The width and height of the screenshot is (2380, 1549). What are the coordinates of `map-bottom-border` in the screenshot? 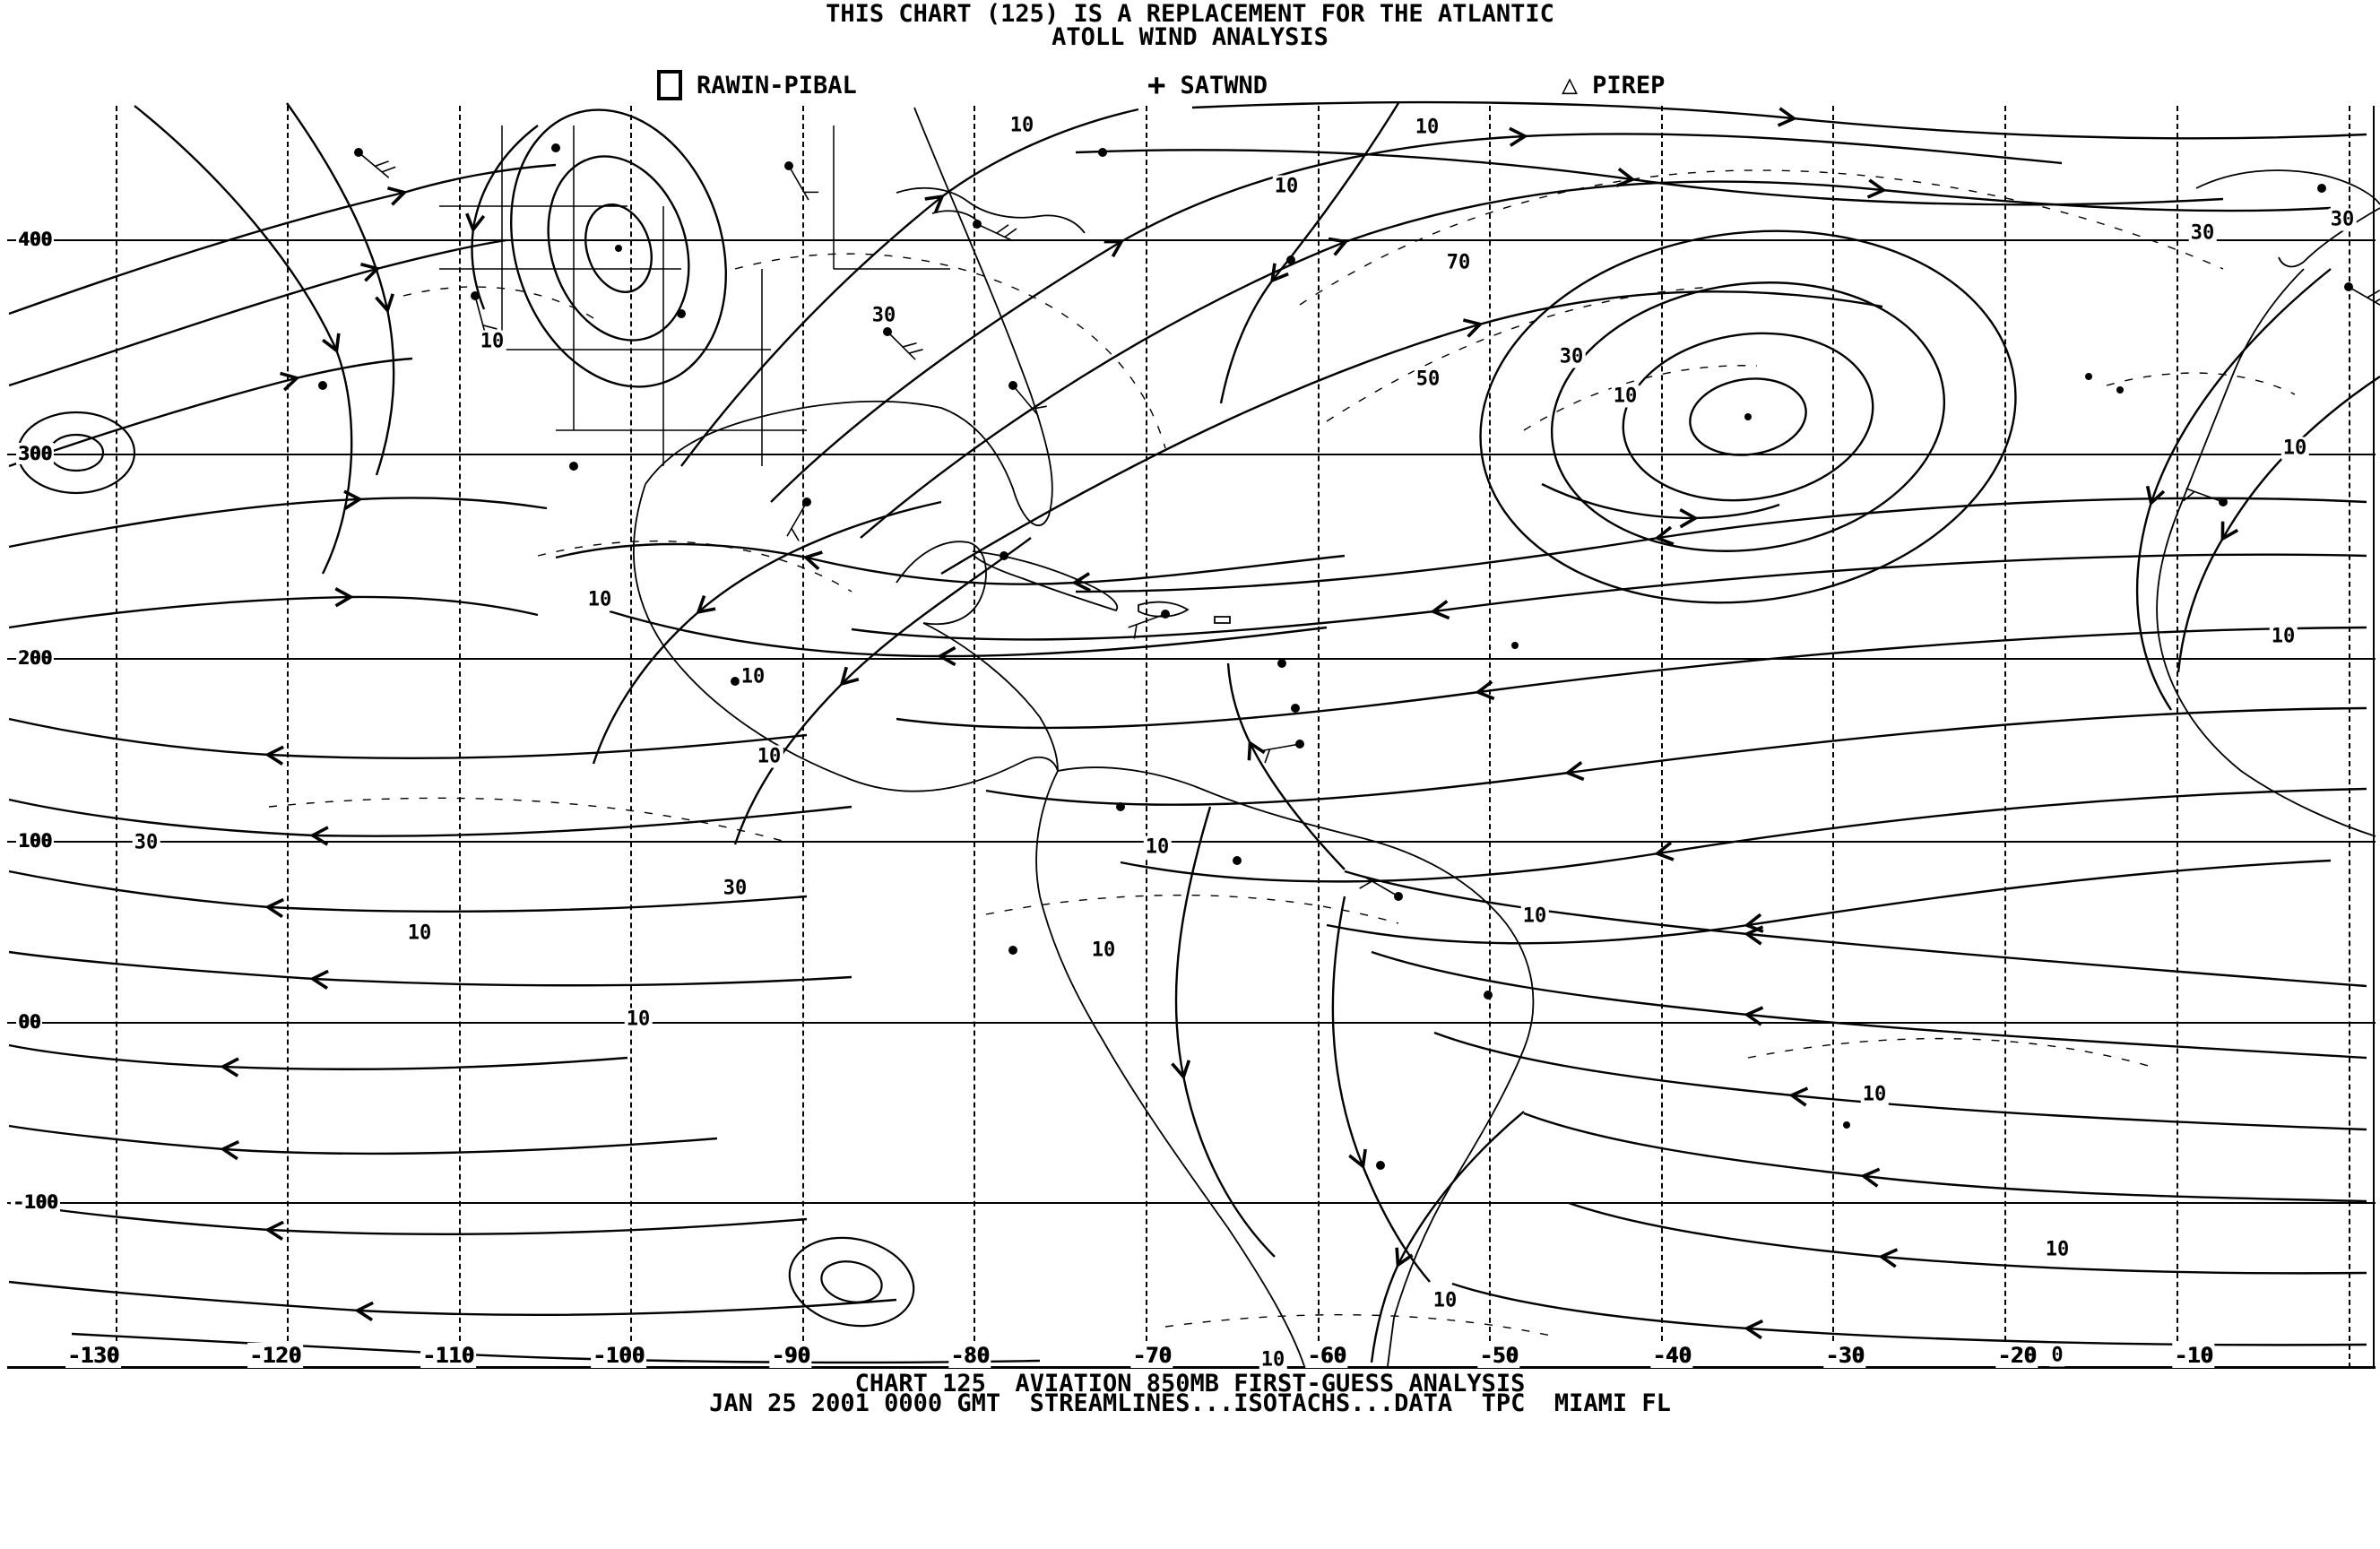 It's located at (1192, 1368).